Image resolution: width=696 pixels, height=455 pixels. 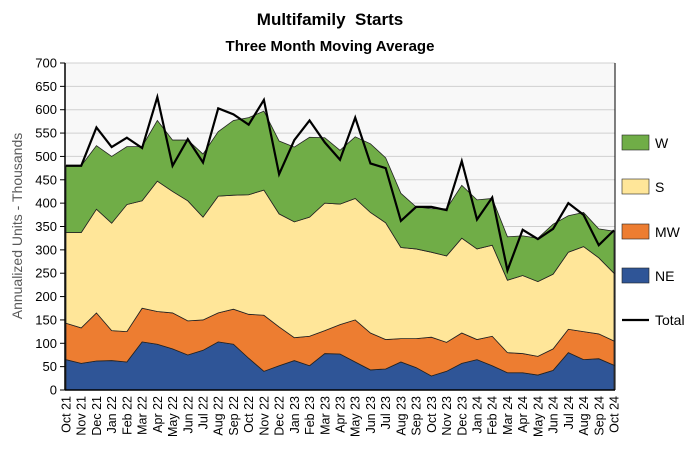 What do you see at coordinates (46, 63) in the screenshot?
I see `y-tick-label: 700` at bounding box center [46, 63].